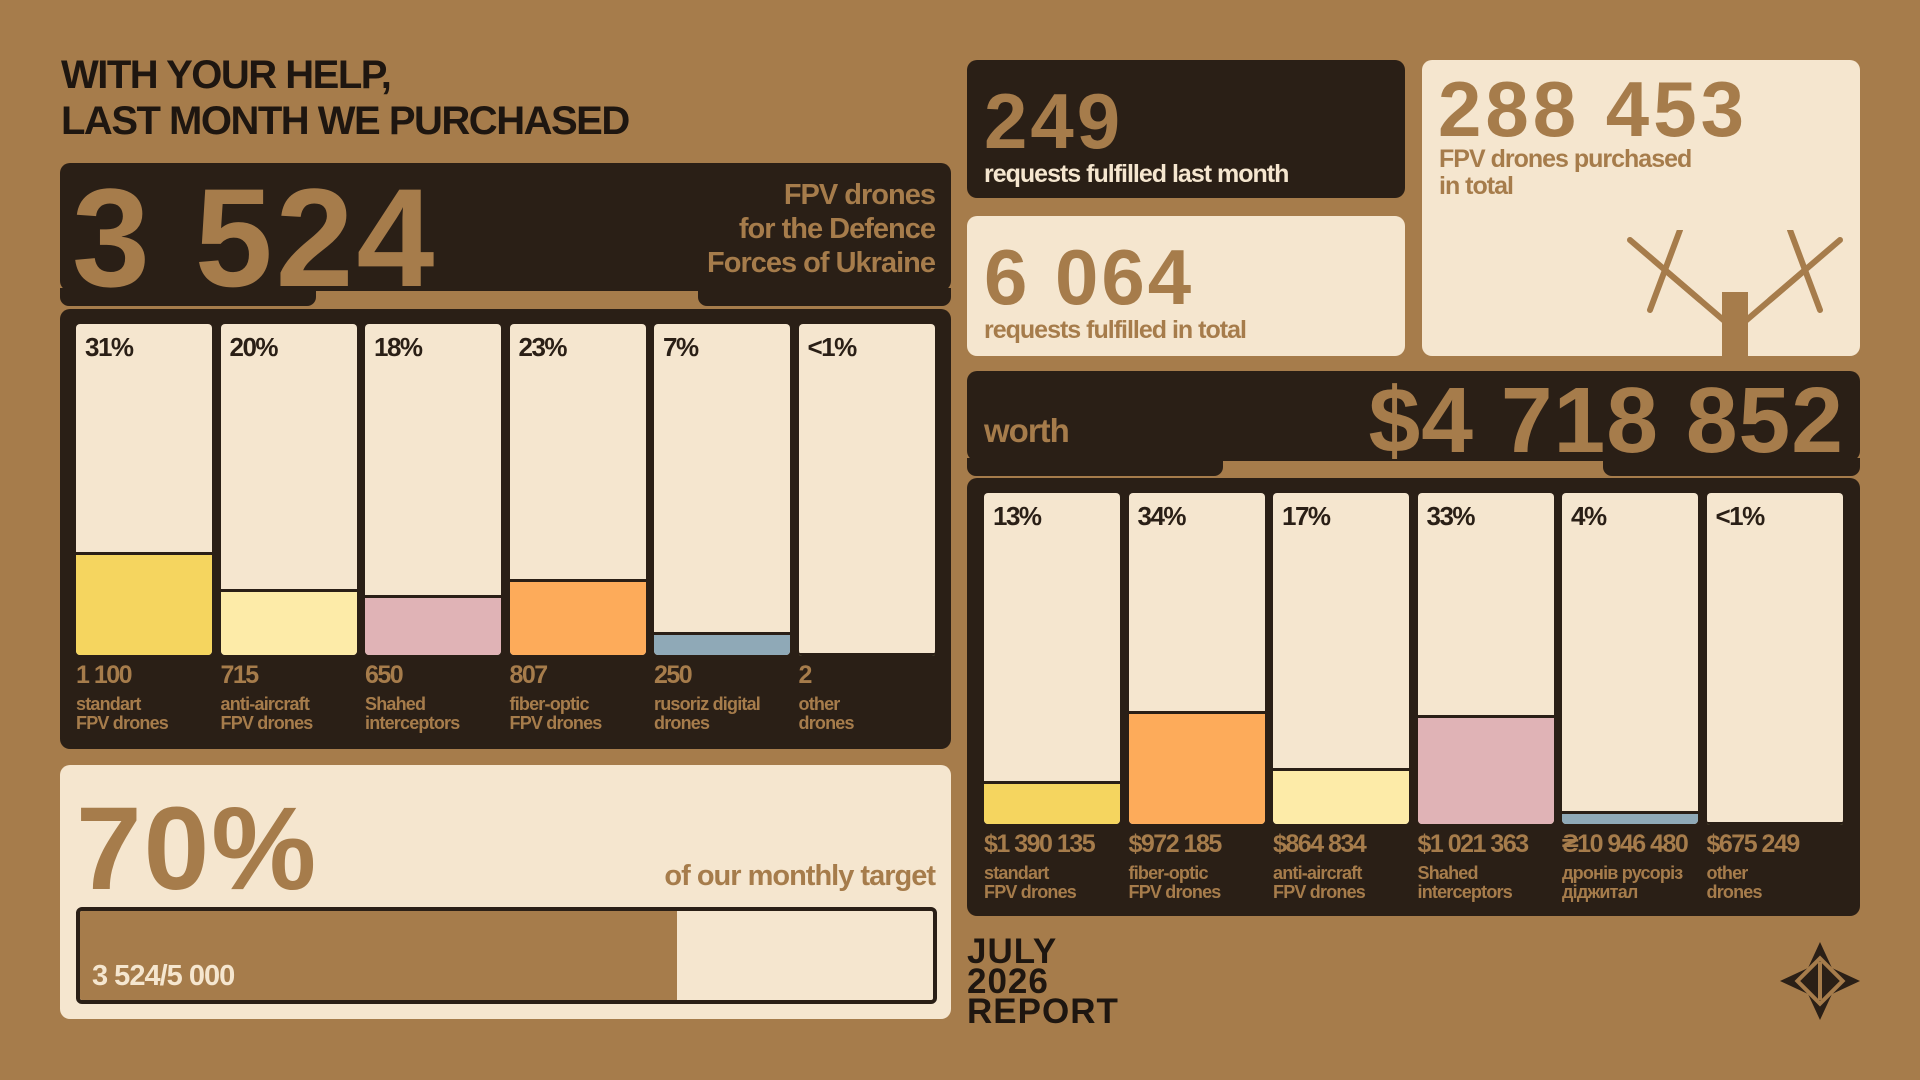 This screenshot has height=1080, width=1920. Describe the element at coordinates (384, 675) in the screenshot. I see `amount-label: 650` at that location.